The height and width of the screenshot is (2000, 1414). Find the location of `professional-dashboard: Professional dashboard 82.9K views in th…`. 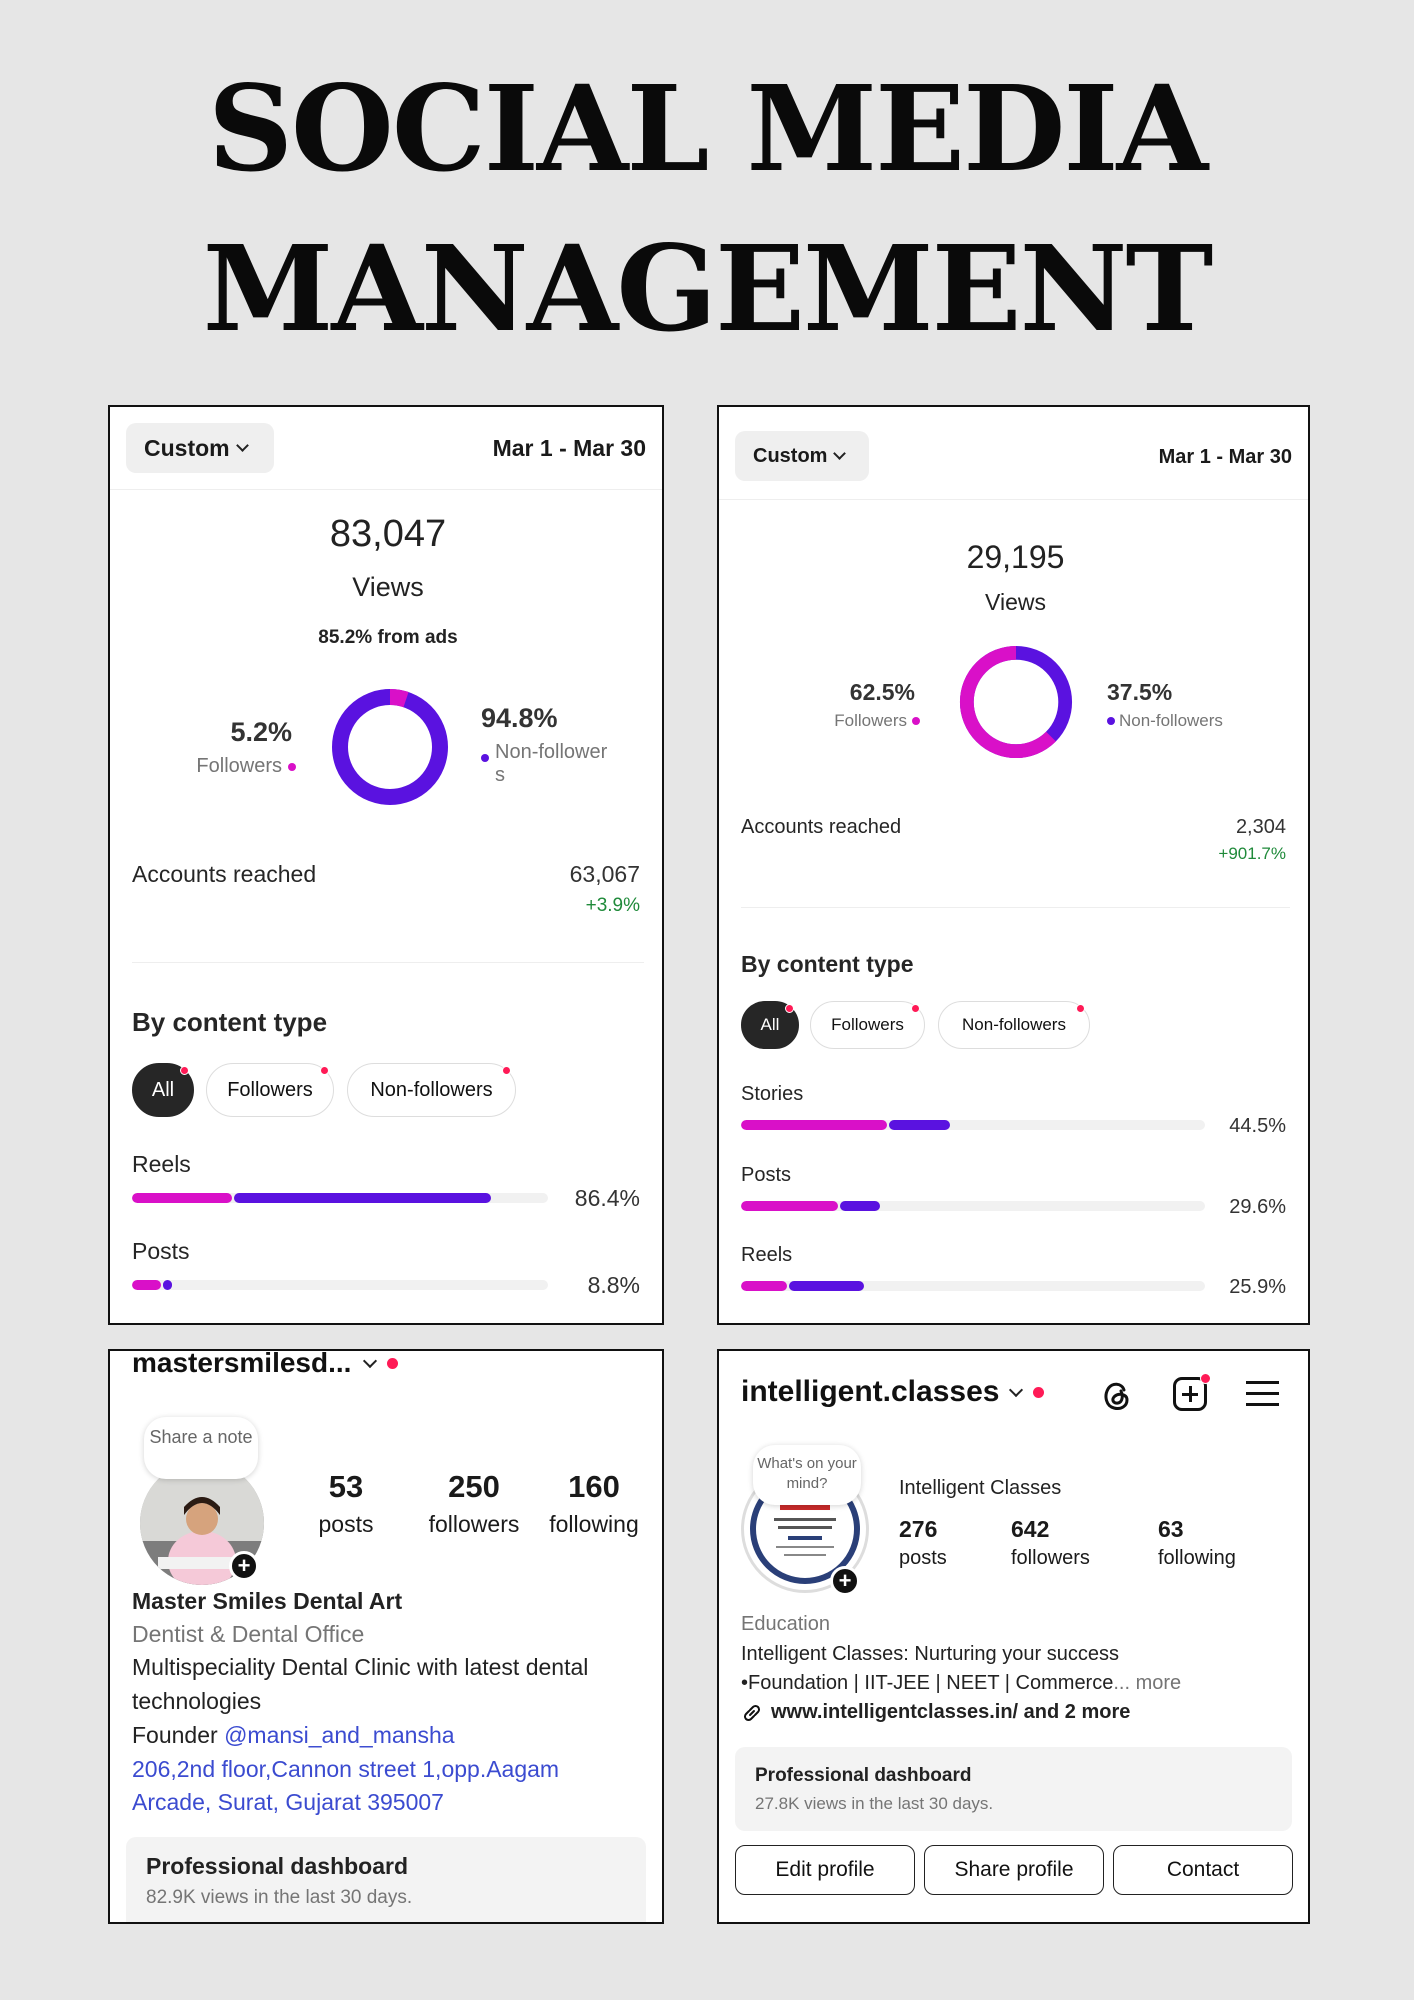

professional-dashboard: Professional dashboard 82.9K views in th… is located at coordinates (386, 1879).